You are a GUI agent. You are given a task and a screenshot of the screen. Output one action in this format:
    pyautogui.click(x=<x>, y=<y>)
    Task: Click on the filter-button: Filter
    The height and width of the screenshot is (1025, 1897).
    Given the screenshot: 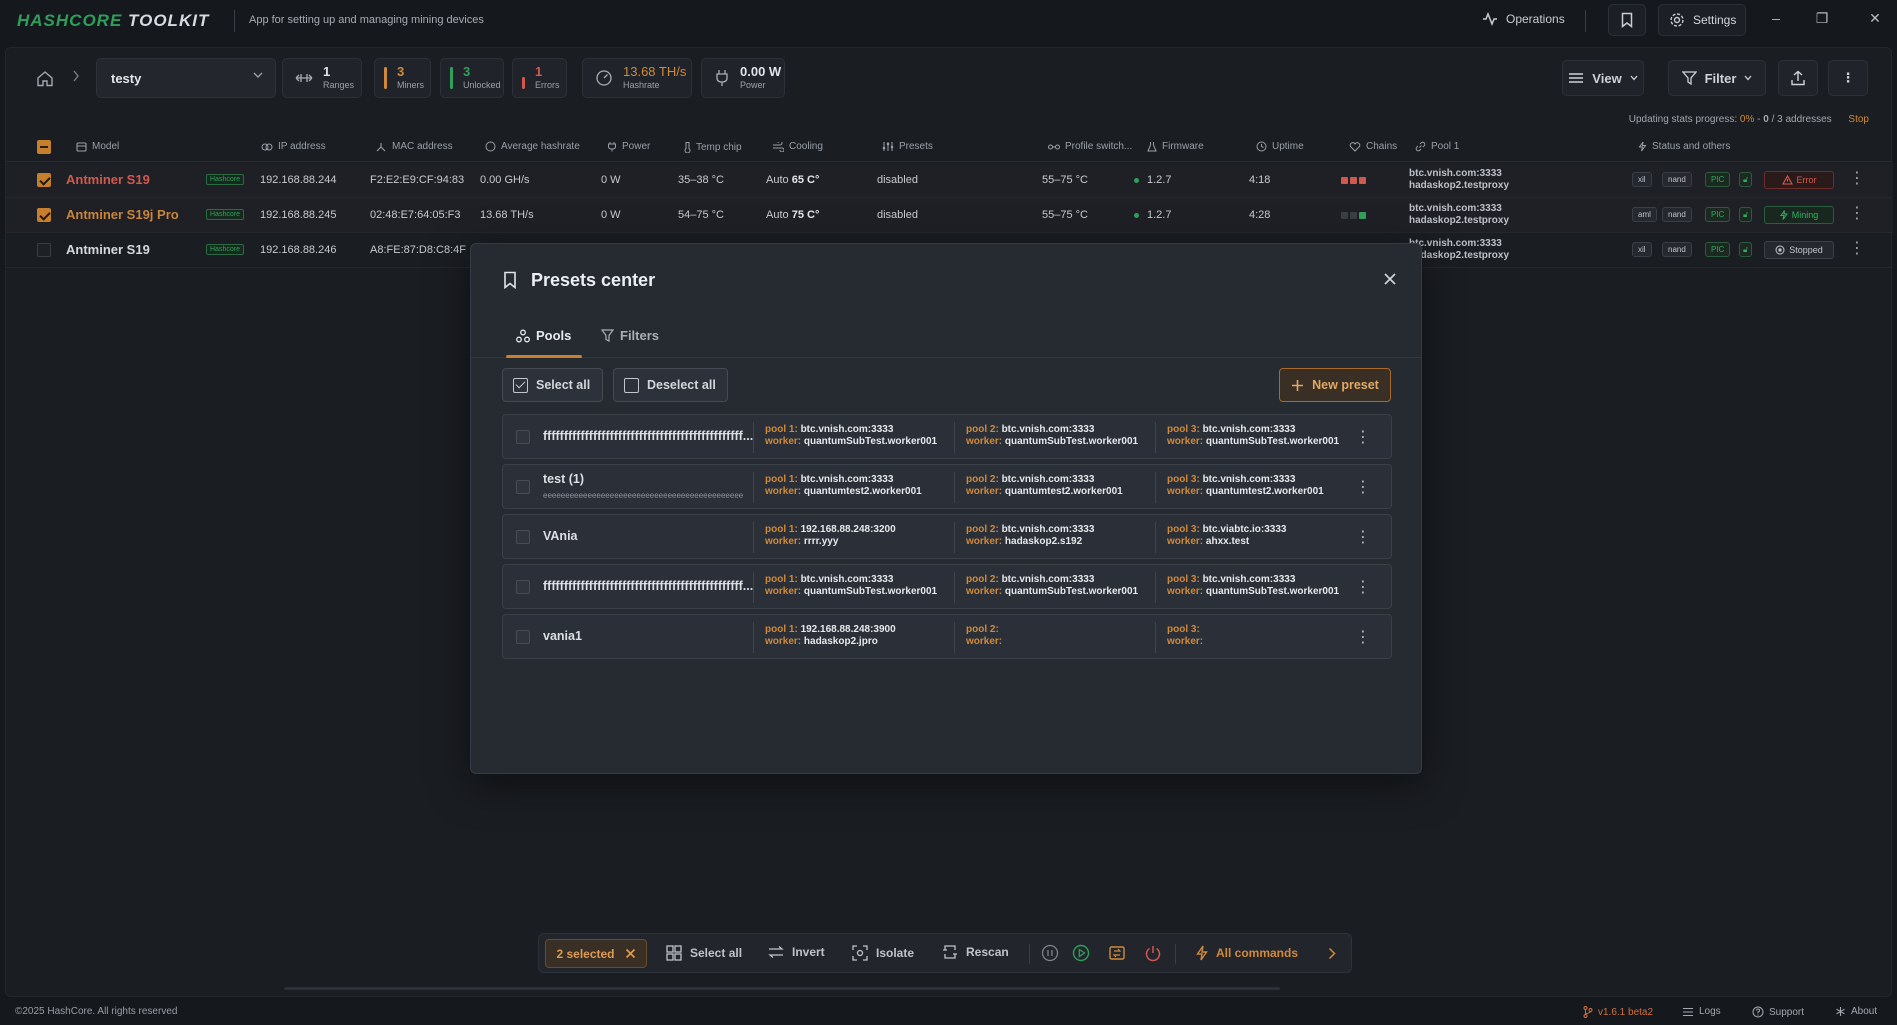 What is the action you would take?
    pyautogui.click(x=1717, y=78)
    